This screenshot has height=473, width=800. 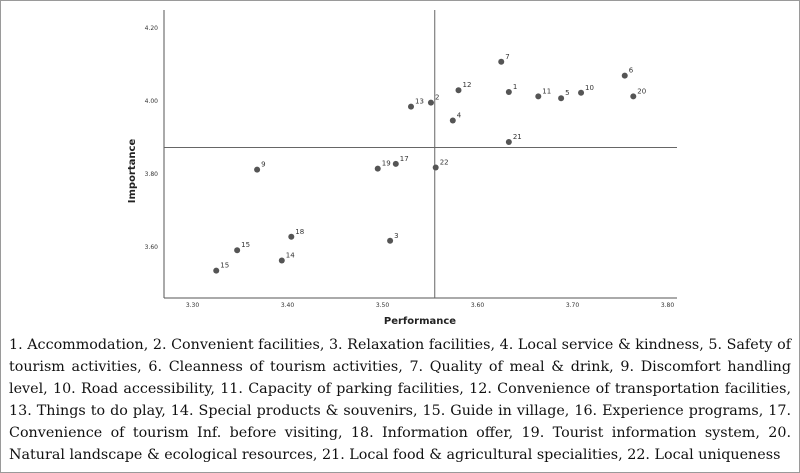 I want to click on point-label: 20, so click(x=641, y=91).